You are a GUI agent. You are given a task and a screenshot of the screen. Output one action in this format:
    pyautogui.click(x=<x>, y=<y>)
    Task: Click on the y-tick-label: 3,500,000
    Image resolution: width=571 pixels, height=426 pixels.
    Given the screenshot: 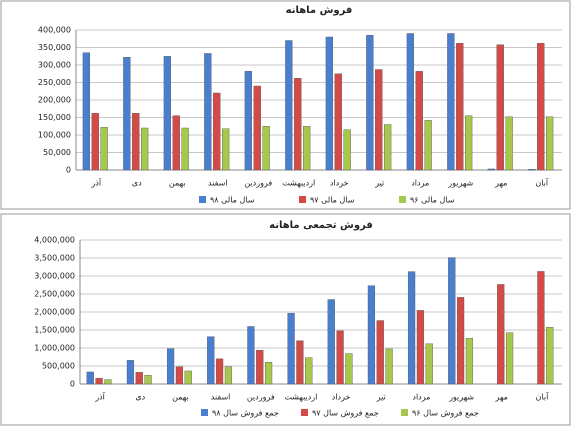 What is the action you would take?
    pyautogui.click(x=54, y=258)
    